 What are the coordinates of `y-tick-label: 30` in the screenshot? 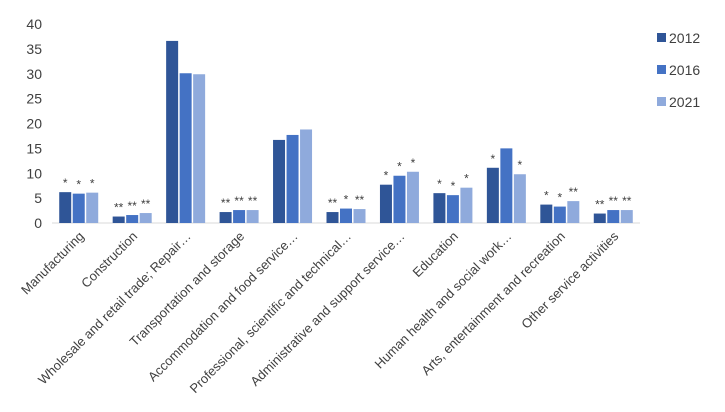 It's located at (34, 74).